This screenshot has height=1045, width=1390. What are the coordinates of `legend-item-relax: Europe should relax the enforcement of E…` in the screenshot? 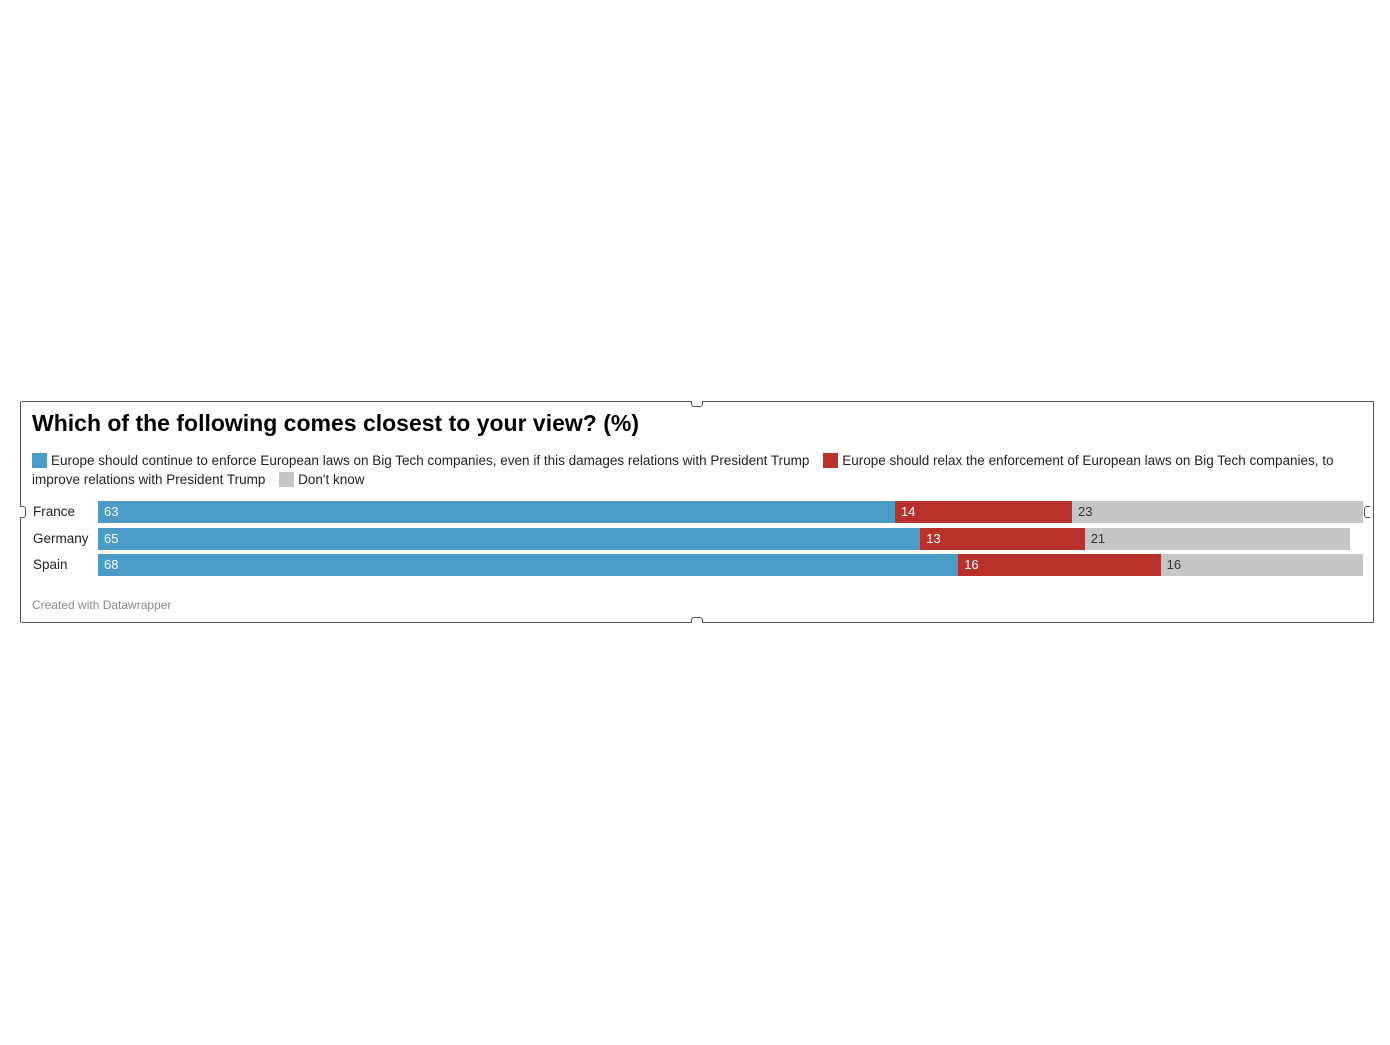 It's located at (683, 470).